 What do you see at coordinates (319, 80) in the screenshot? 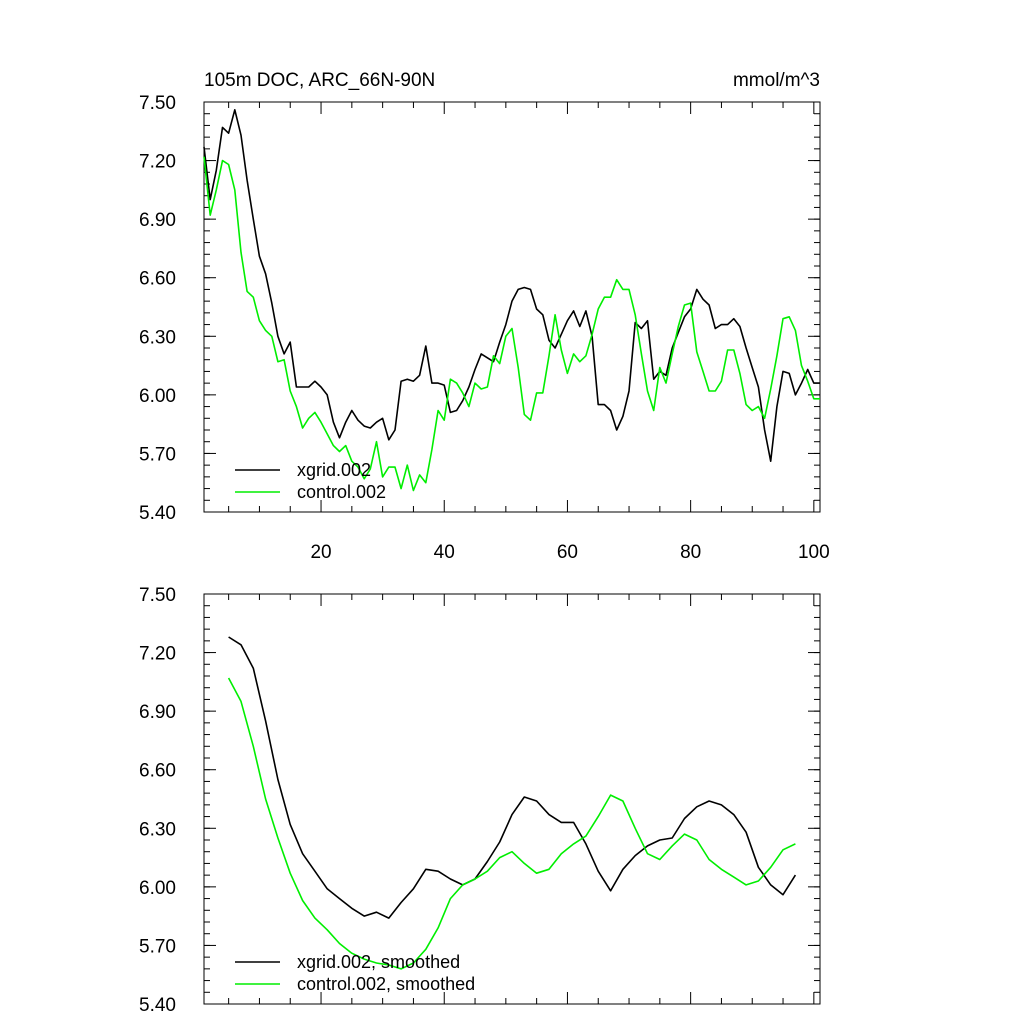
I see `chart-title: 105m DOC, ARC_66N-90N` at bounding box center [319, 80].